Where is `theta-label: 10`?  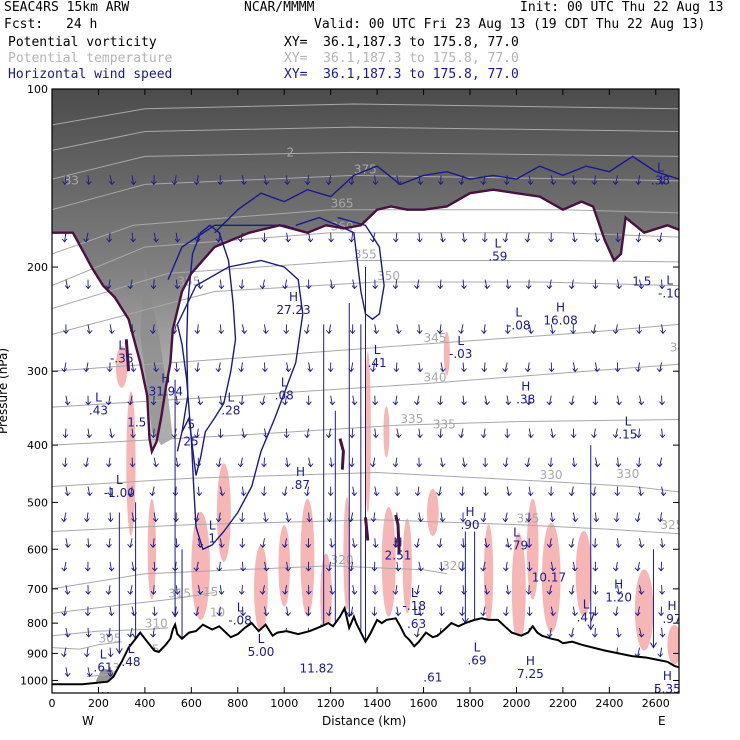
theta-label: 10 is located at coordinates (217, 613).